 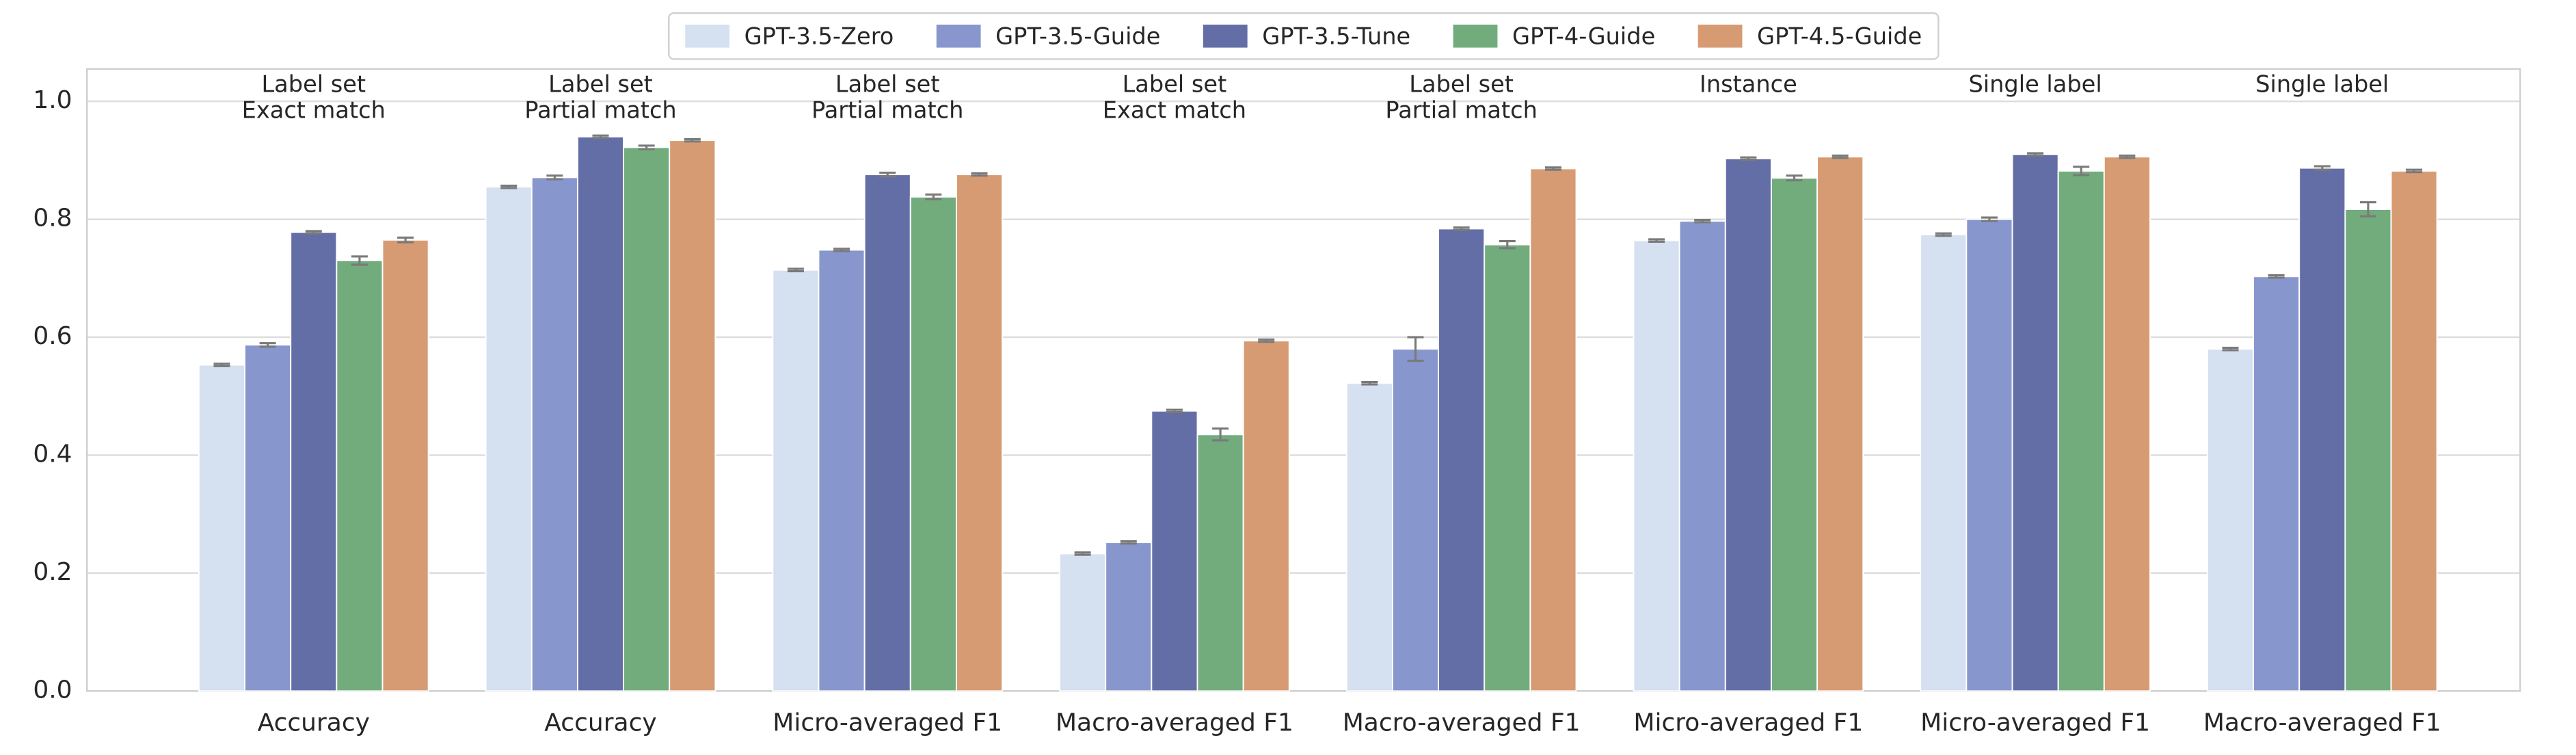 What do you see at coordinates (52, 100) in the screenshot?
I see `y-tick-label: 1.0` at bounding box center [52, 100].